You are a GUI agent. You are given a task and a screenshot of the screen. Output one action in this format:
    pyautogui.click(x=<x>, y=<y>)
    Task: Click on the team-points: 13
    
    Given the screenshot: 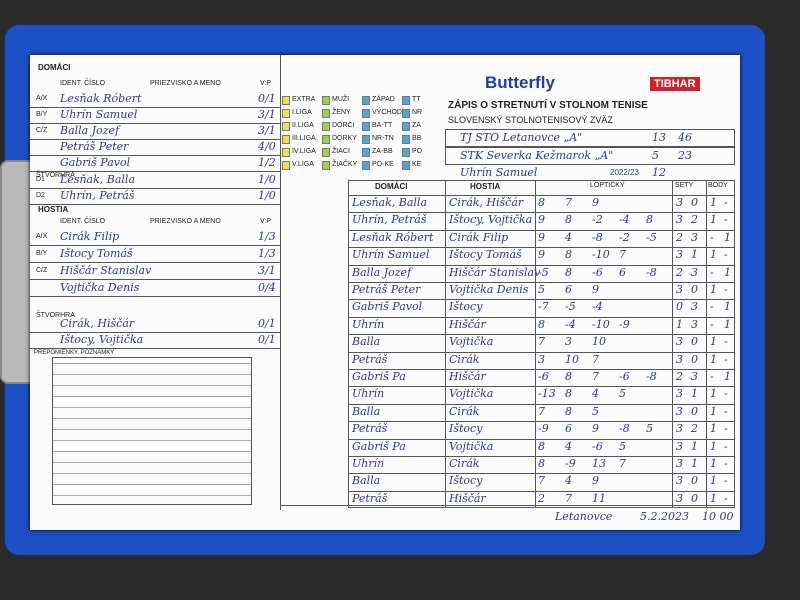 What is the action you would take?
    pyautogui.click(x=659, y=137)
    